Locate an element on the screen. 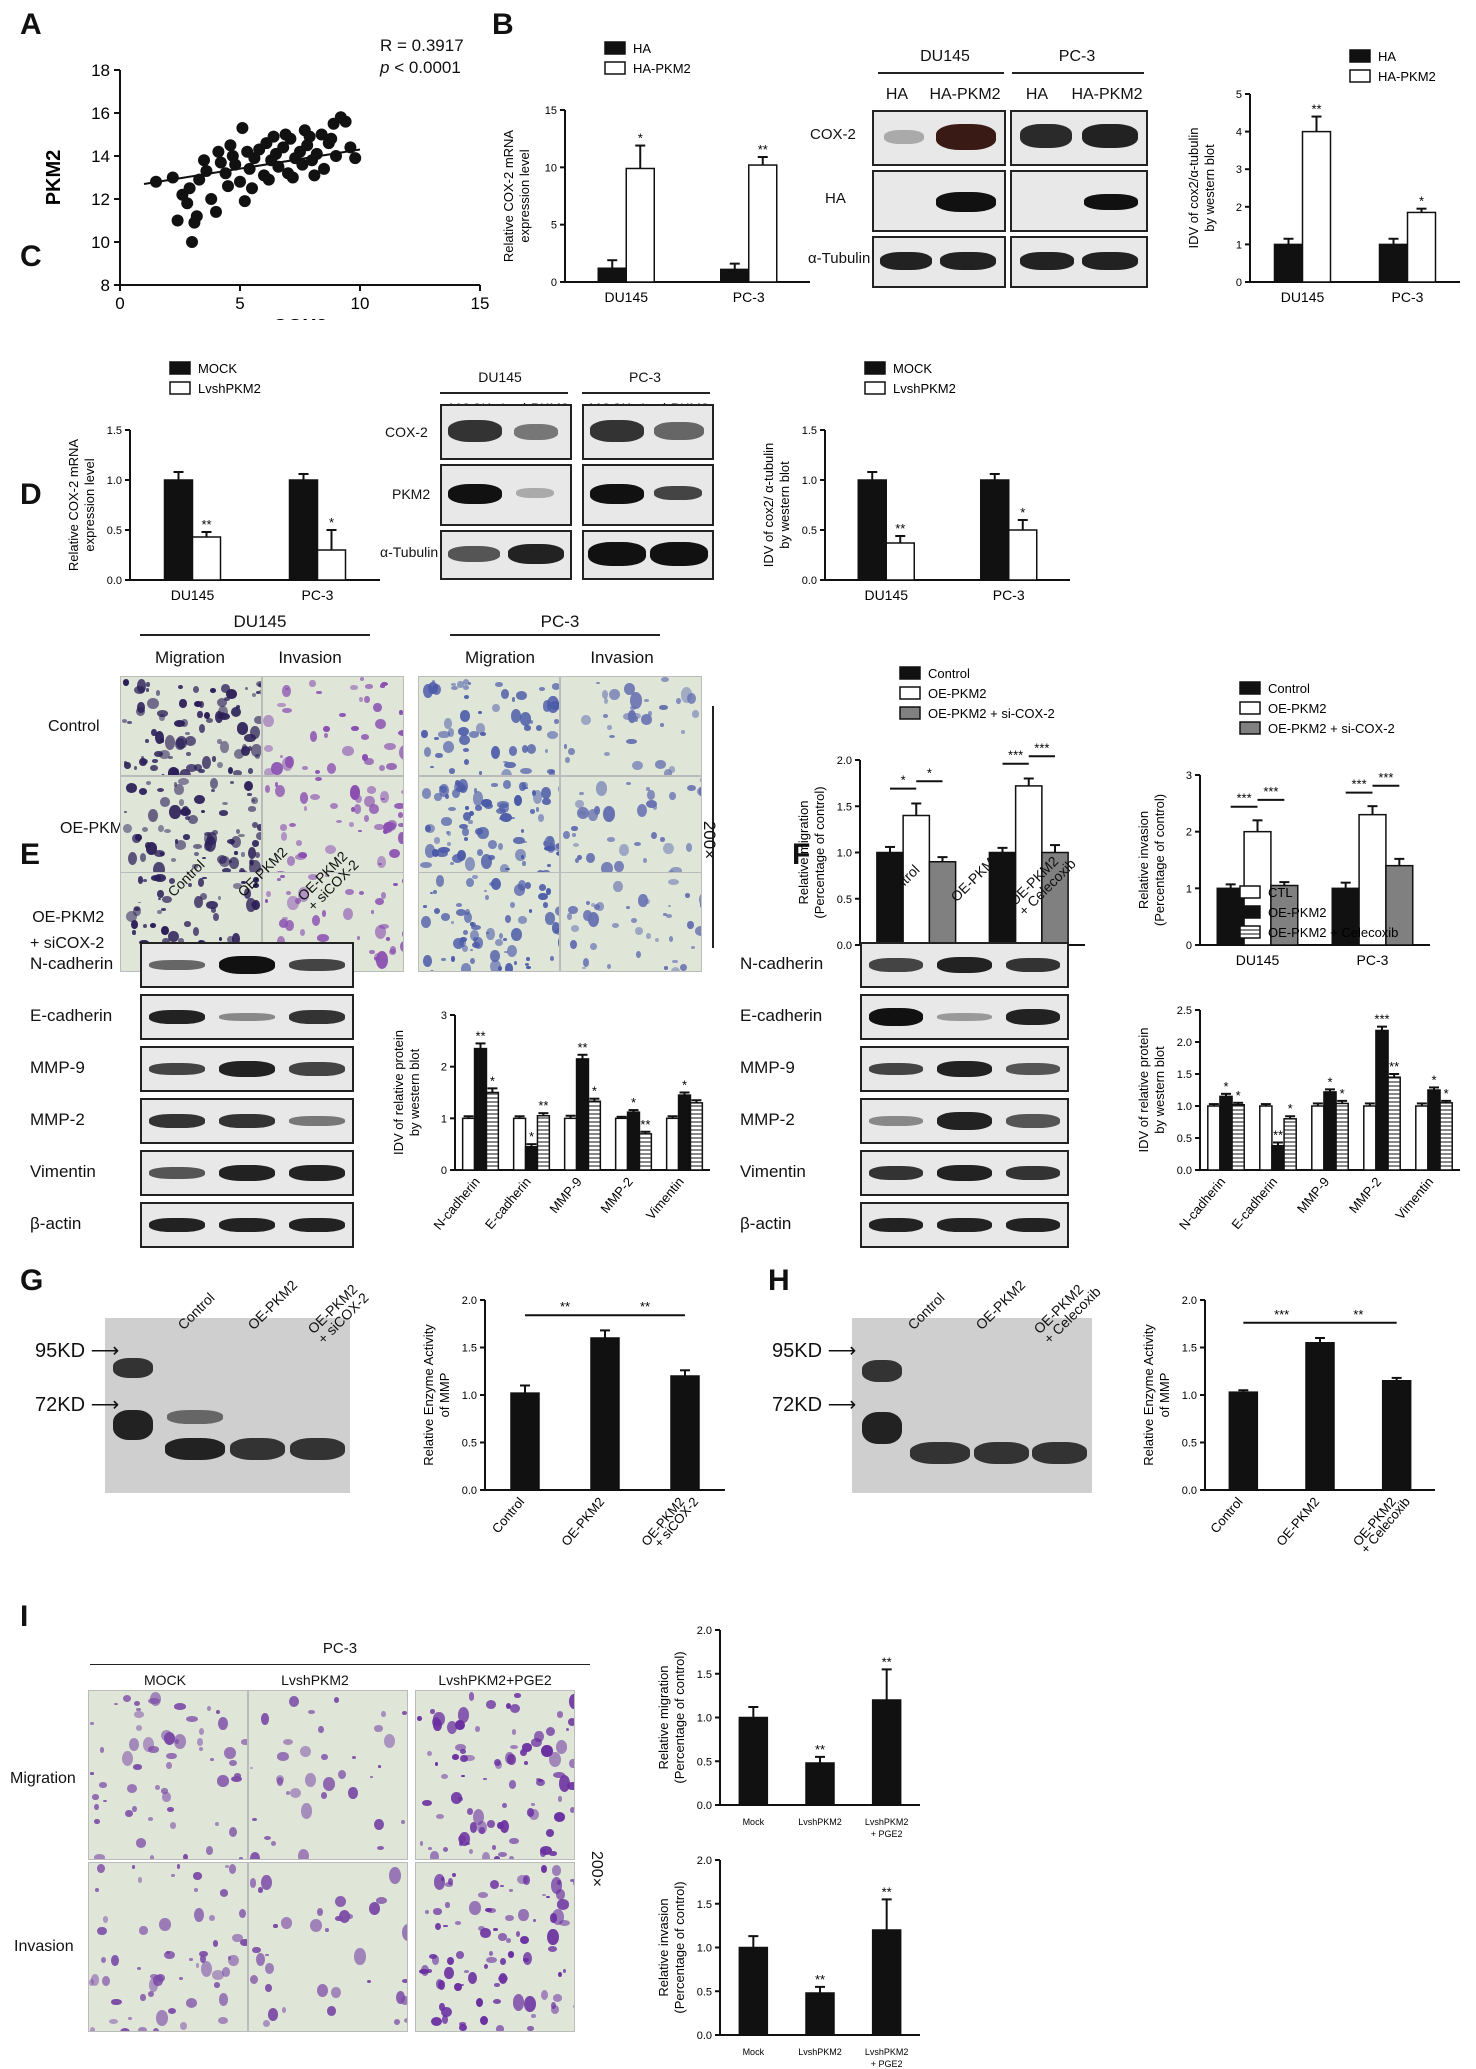 The width and height of the screenshot is (1476, 2069). d-micrograph is located at coordinates (489, 826).